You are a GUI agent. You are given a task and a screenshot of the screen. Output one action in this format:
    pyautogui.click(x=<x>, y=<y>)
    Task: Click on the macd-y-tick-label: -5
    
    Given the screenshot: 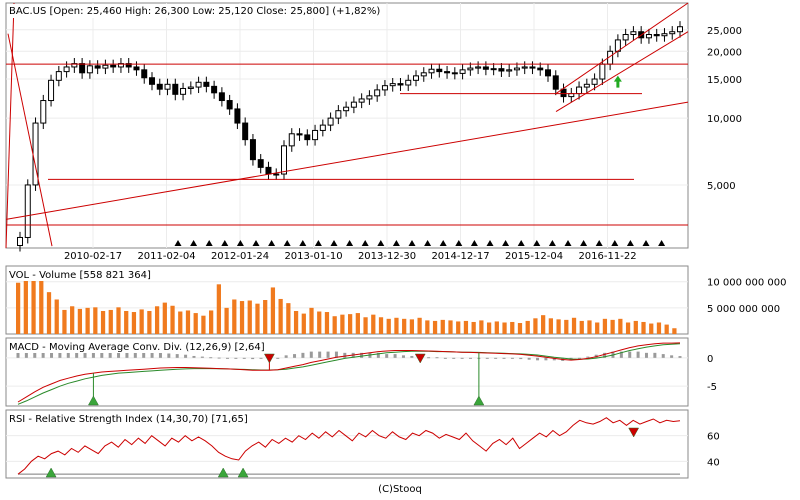 What is the action you would take?
    pyautogui.click(x=712, y=387)
    